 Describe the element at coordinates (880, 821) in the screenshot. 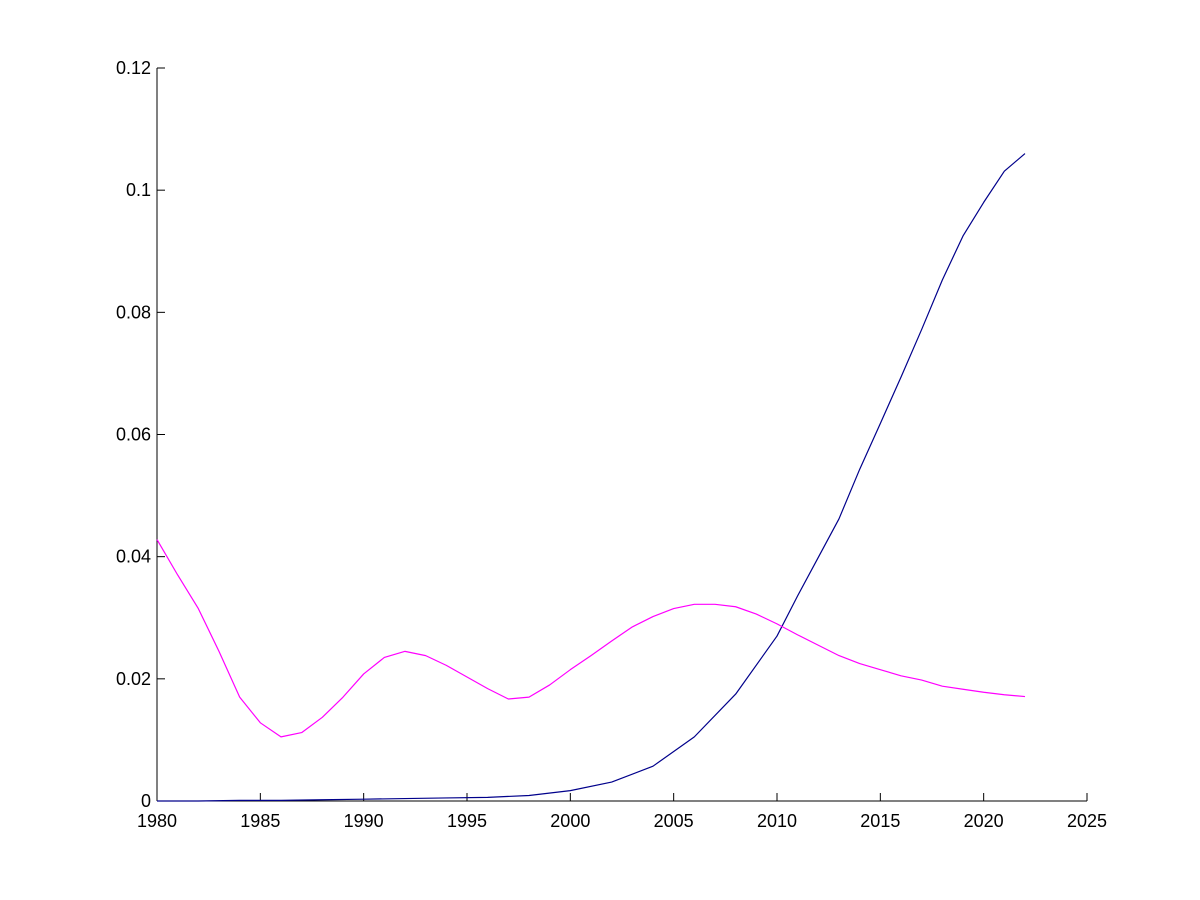

I see `x-tick-label: 2015` at that location.